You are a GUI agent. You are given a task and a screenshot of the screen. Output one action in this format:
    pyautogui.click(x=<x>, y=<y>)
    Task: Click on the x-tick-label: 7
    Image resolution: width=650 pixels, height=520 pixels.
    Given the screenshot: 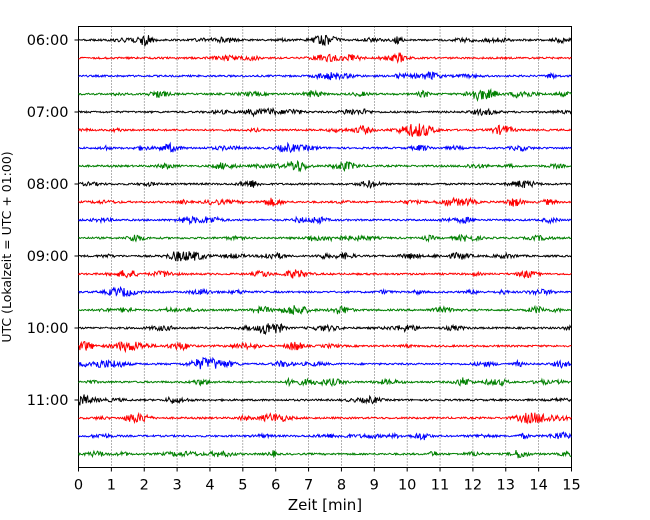 What is the action you would take?
    pyautogui.click(x=308, y=486)
    